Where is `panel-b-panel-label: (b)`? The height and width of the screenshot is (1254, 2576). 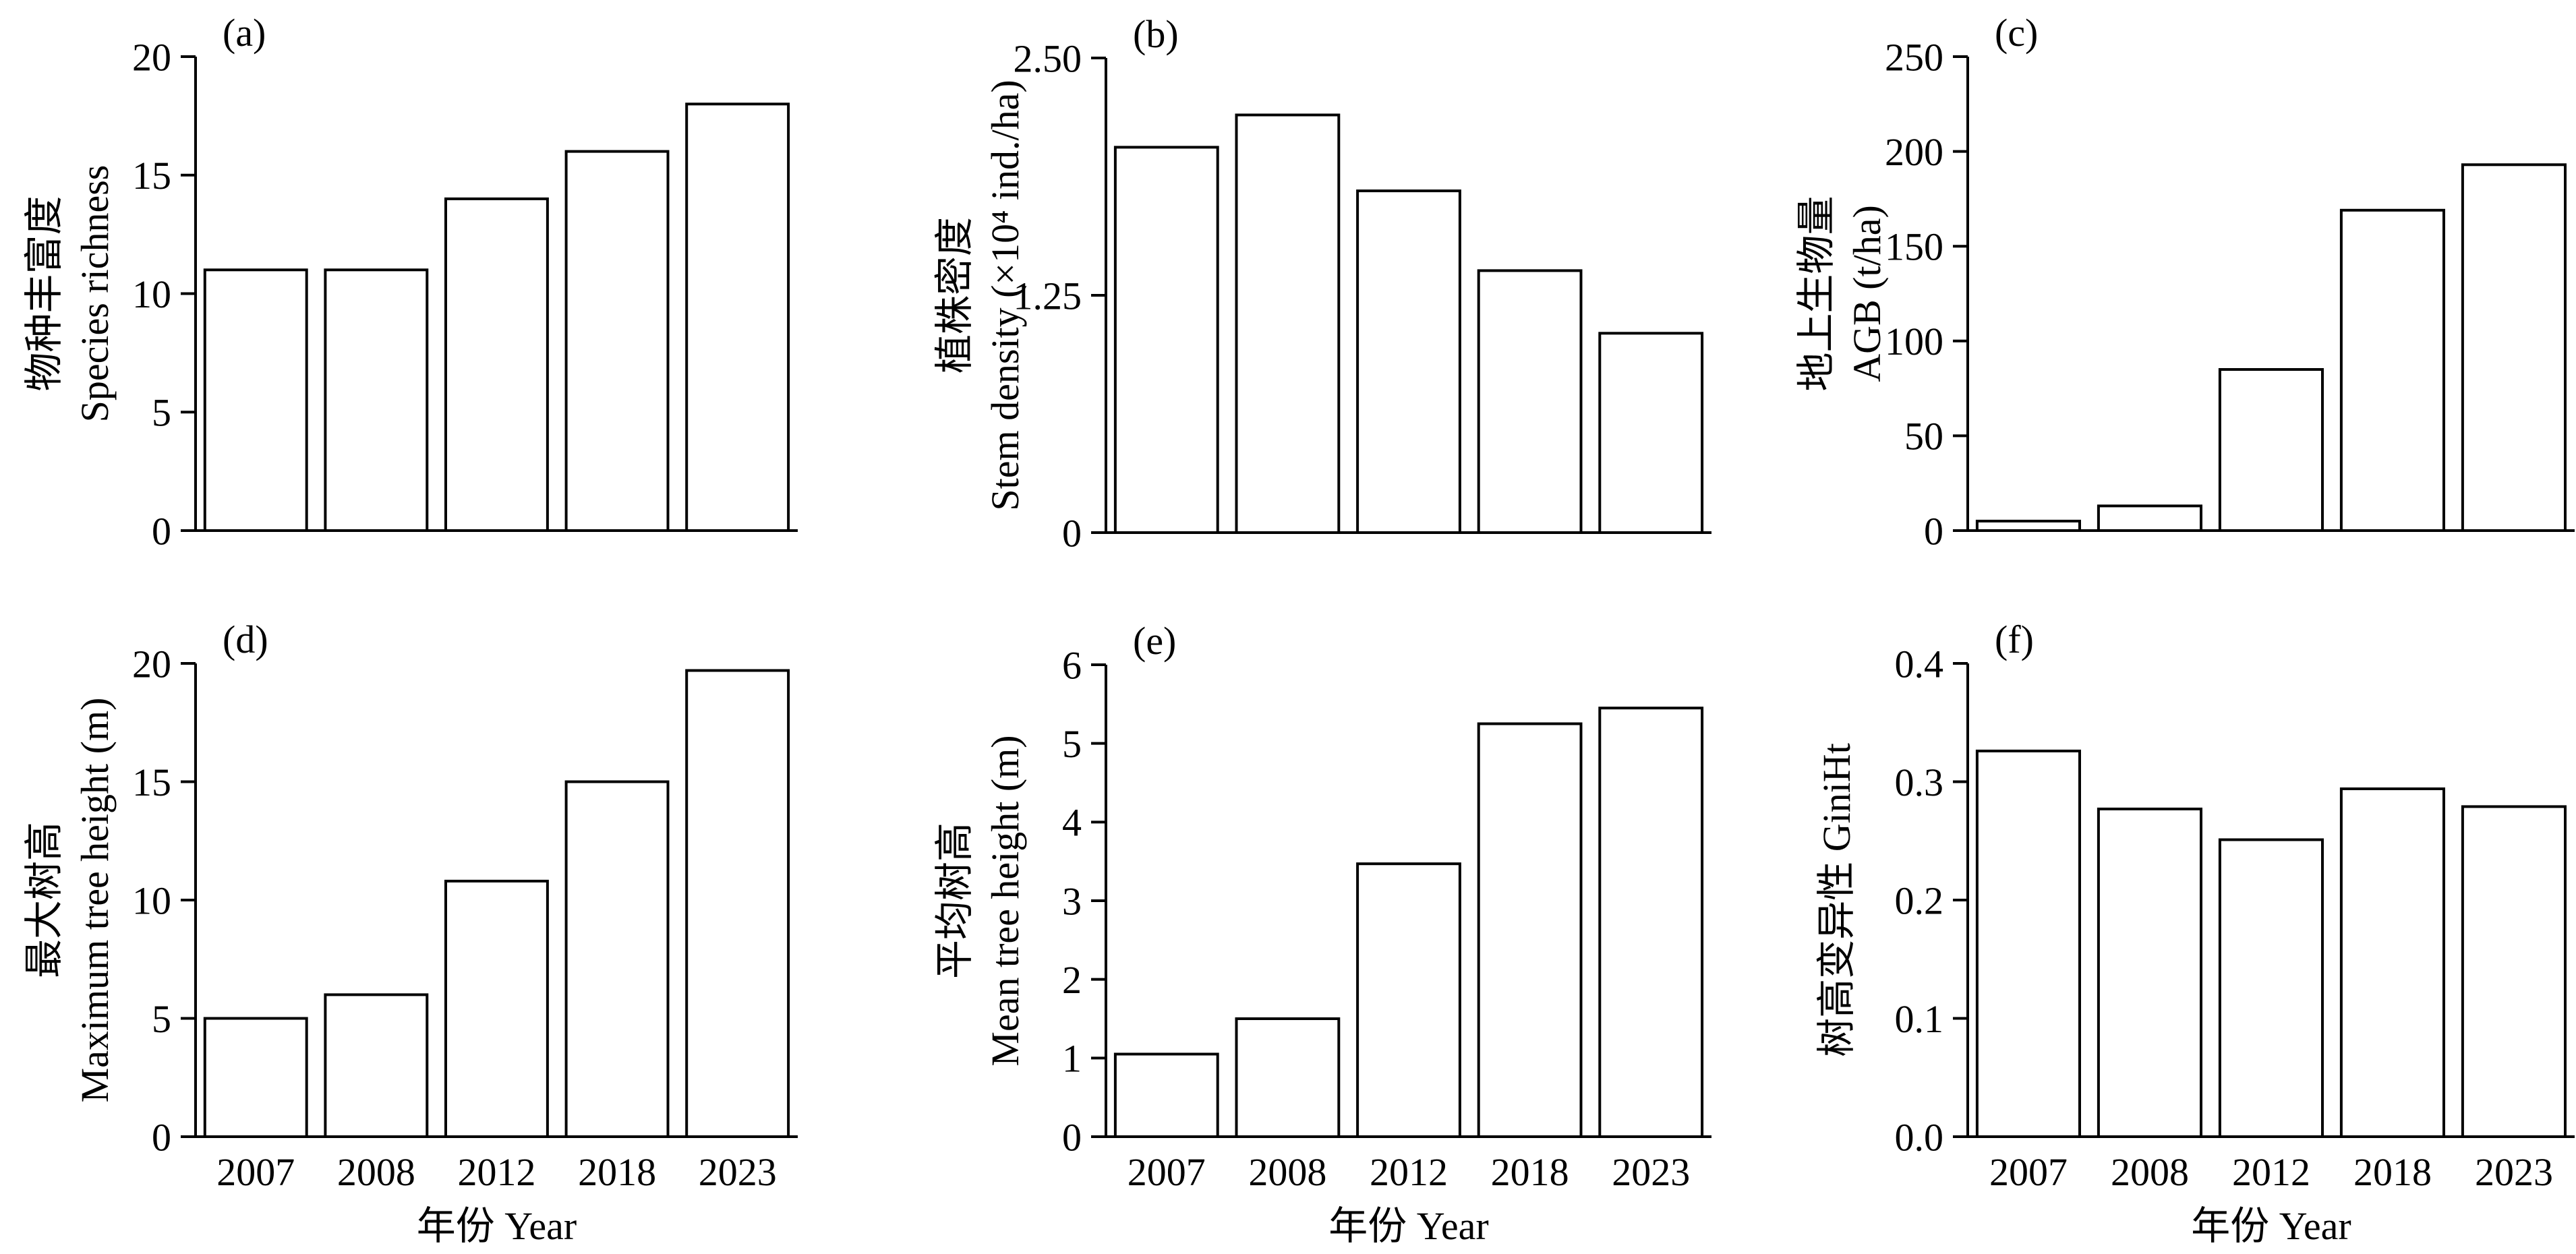 panel-b-panel-label: (b) is located at coordinates (1156, 34).